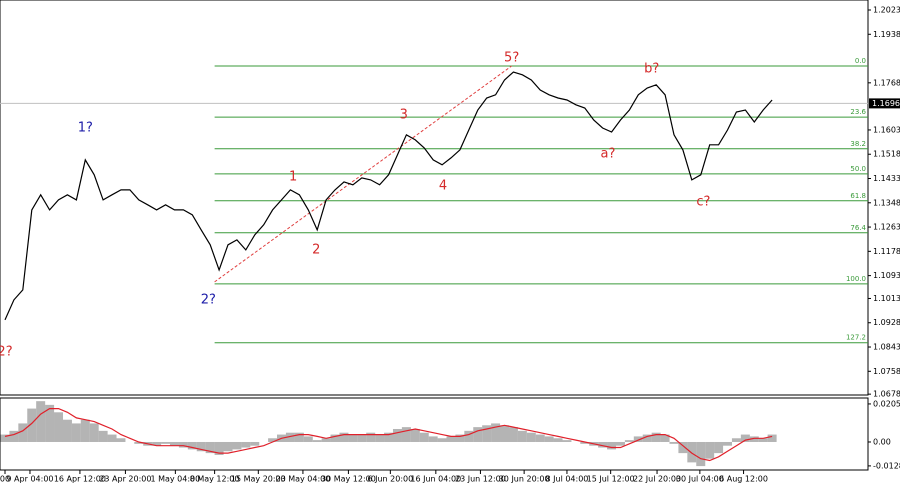 The height and width of the screenshot is (485, 900). Describe the element at coordinates (886, 275) in the screenshot. I see `y-tick-label: 1.1093` at that location.